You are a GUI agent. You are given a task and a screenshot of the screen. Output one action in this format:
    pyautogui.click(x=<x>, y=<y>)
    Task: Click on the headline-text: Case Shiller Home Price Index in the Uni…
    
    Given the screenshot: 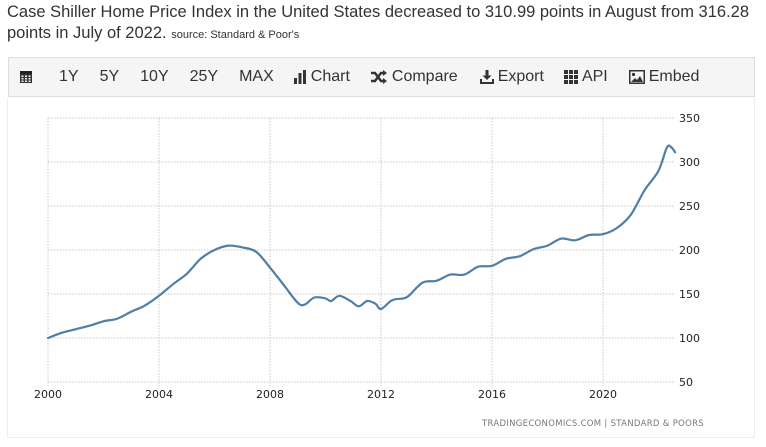 What is the action you would take?
    pyautogui.click(x=378, y=22)
    